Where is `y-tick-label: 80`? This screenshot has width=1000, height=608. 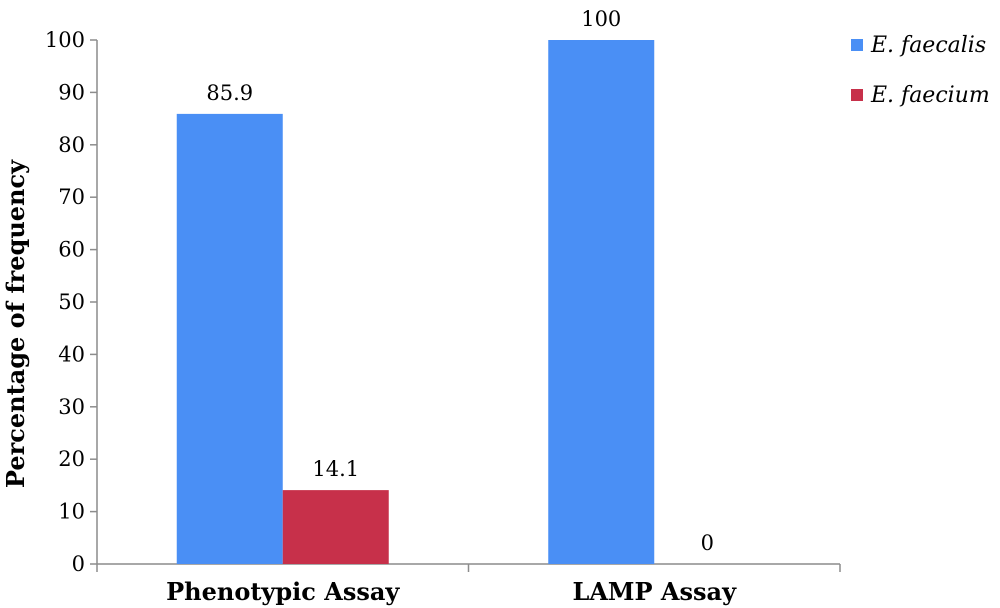
y-tick-label: 80 is located at coordinates (71, 145).